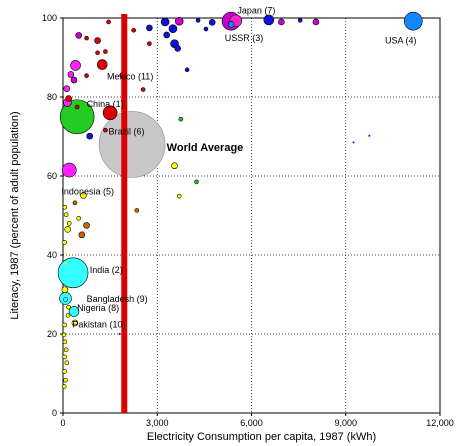  I want to click on point-mexico, so click(102, 64).